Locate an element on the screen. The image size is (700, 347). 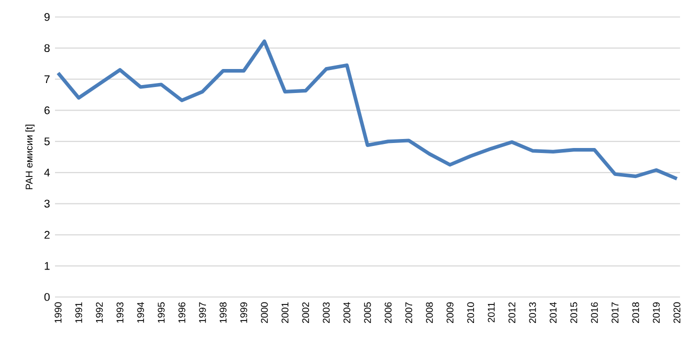
x-tick-label: 2020 is located at coordinates (677, 312).